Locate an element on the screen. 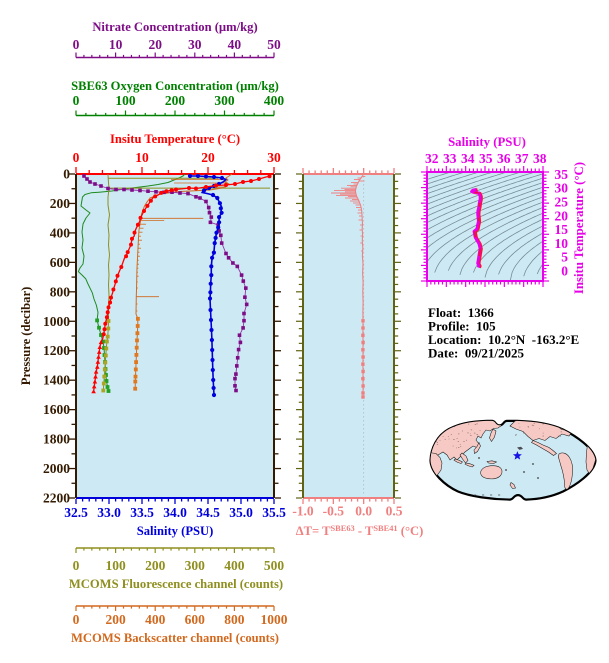  svg-text: 50 is located at coordinates (274, 44).